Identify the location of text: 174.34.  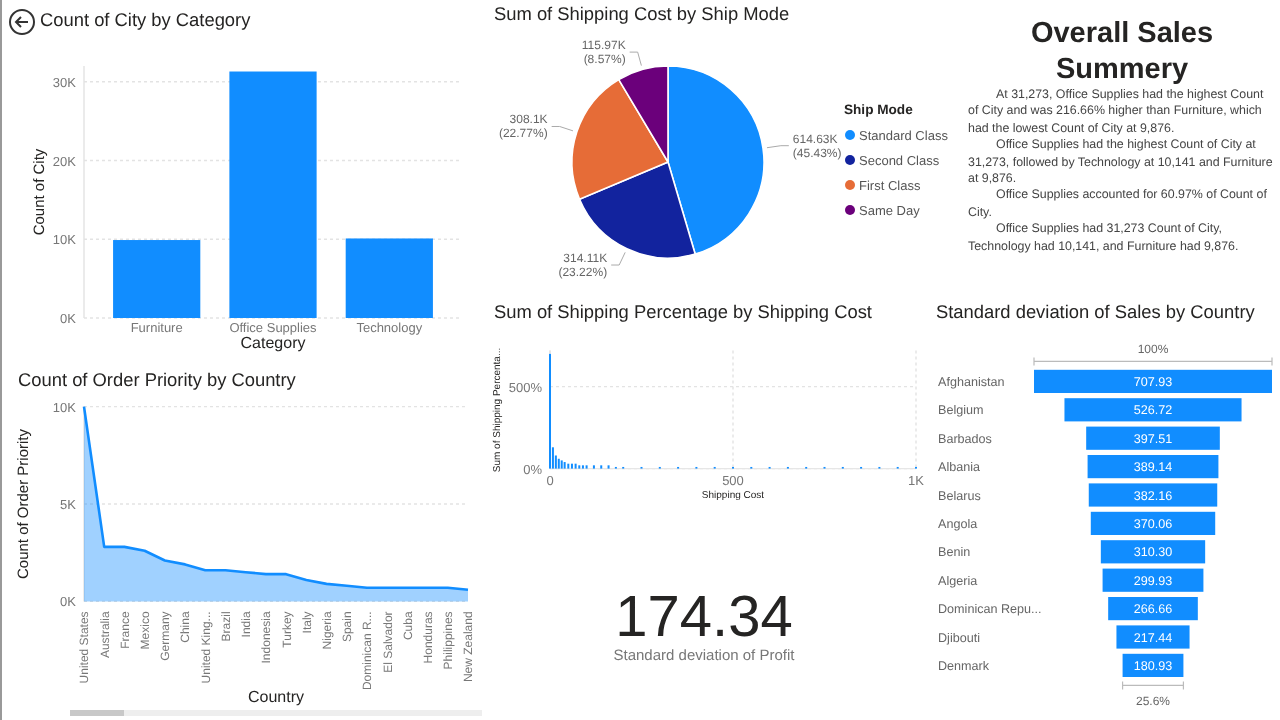
(704, 618).